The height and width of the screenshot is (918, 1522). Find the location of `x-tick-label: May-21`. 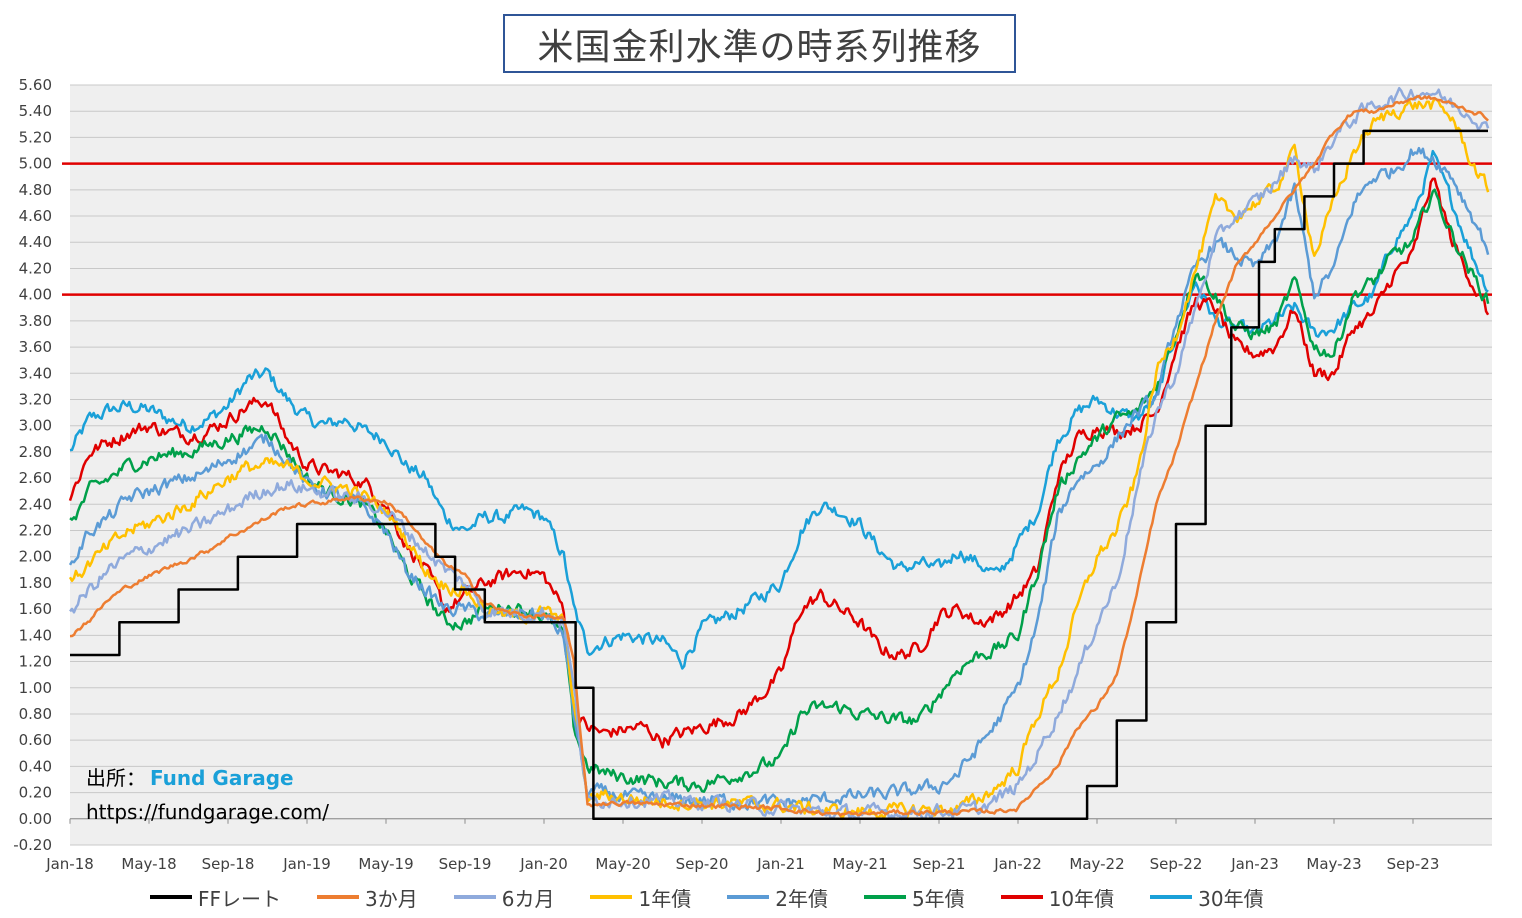

x-tick-label: May-21 is located at coordinates (859, 864).